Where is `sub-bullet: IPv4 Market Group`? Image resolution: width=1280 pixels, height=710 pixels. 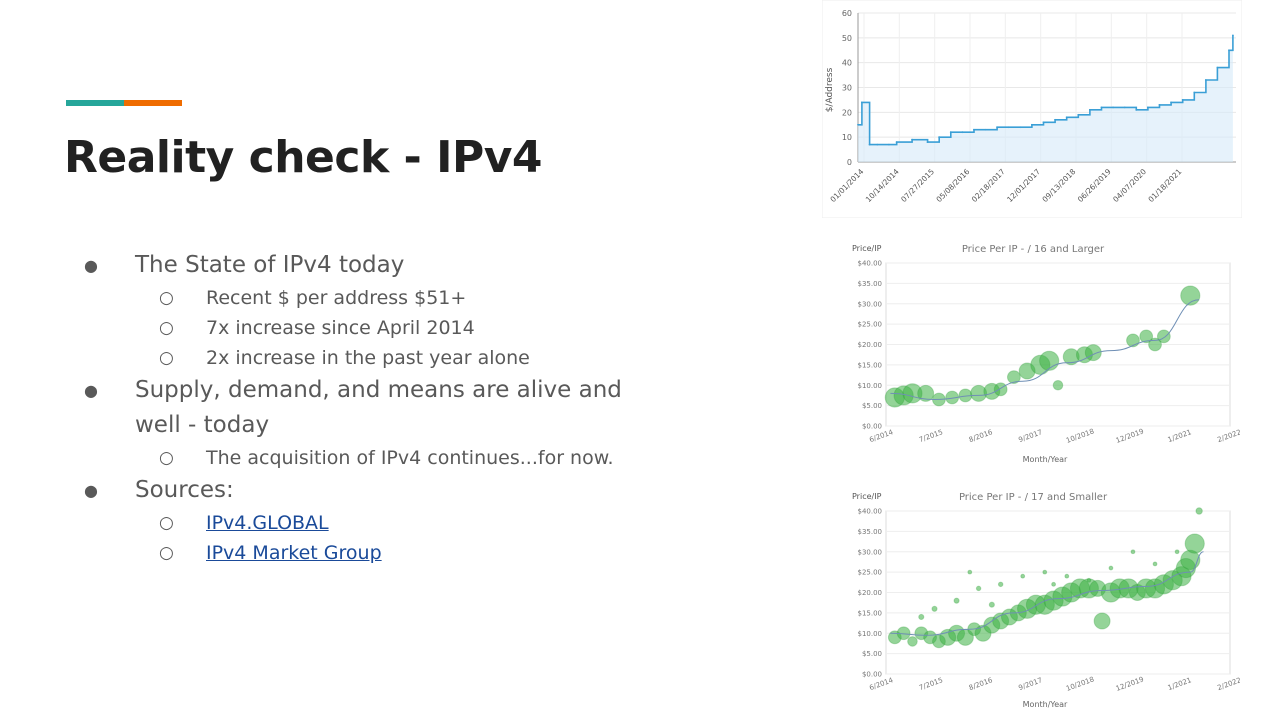
sub-bullet: IPv4 Market Group is located at coordinates (389, 553).